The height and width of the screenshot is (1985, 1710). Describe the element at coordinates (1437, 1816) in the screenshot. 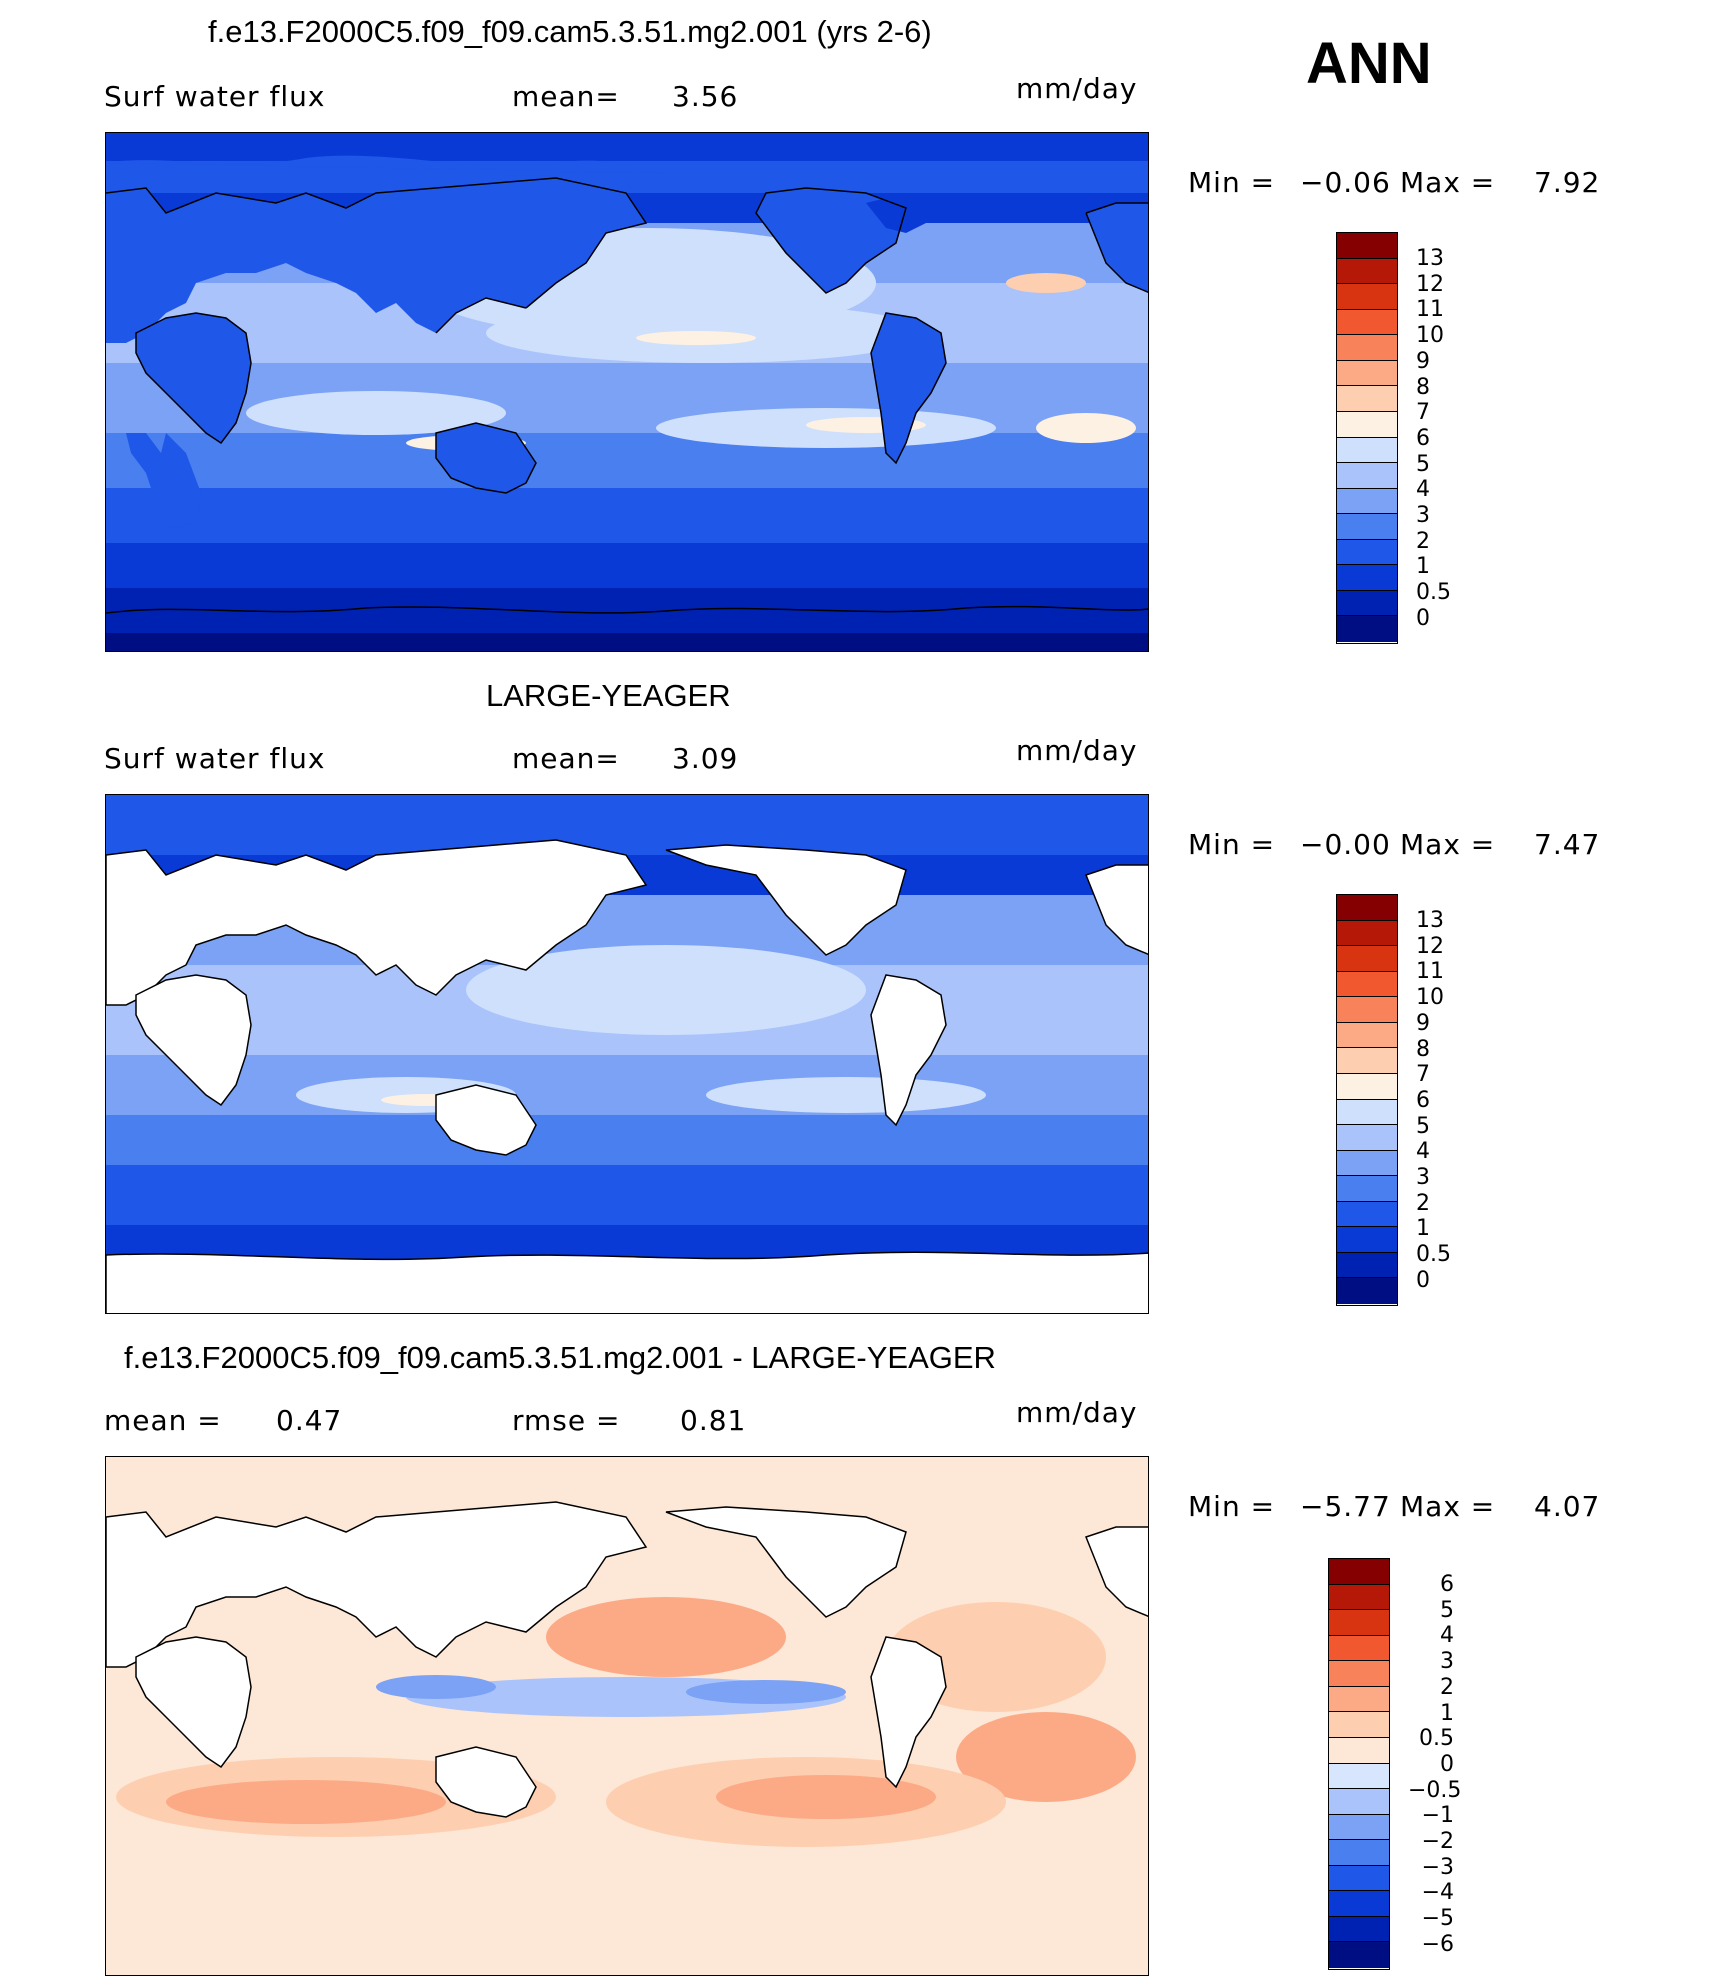

I see `colorbar-tick-label: −1` at that location.